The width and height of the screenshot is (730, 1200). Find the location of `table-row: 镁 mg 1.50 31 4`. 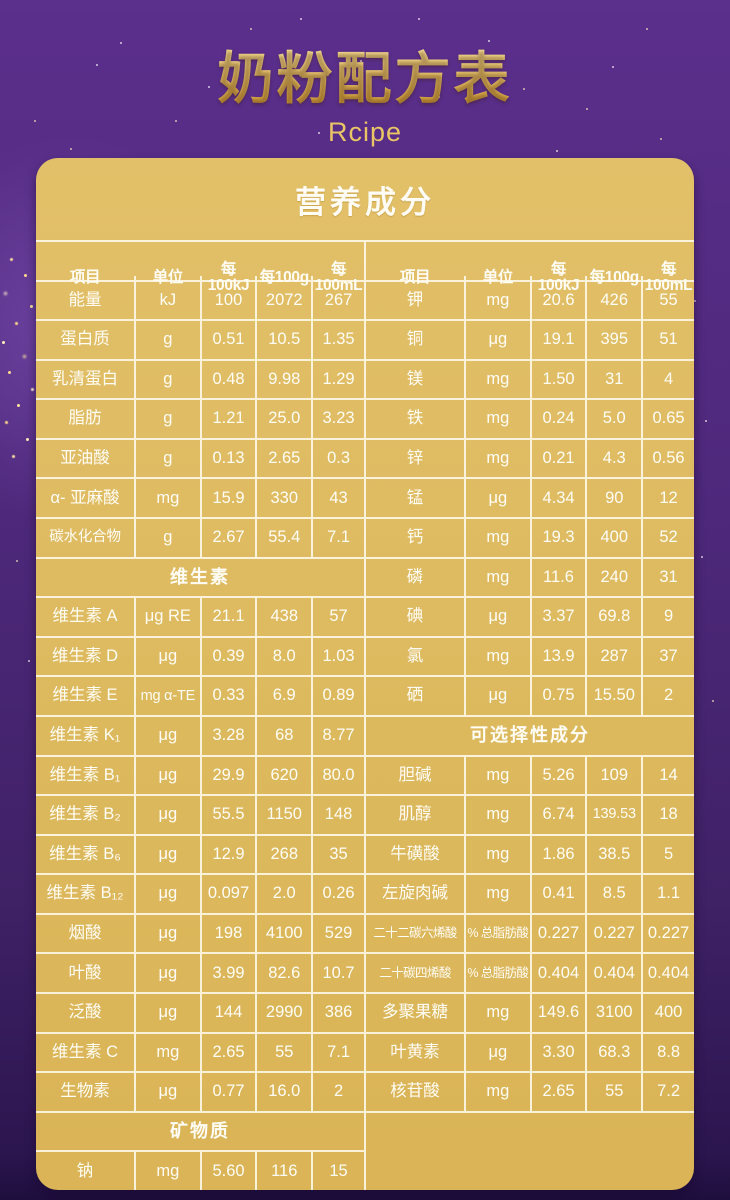

table-row: 镁 mg 1.50 31 4 is located at coordinates (530, 380).